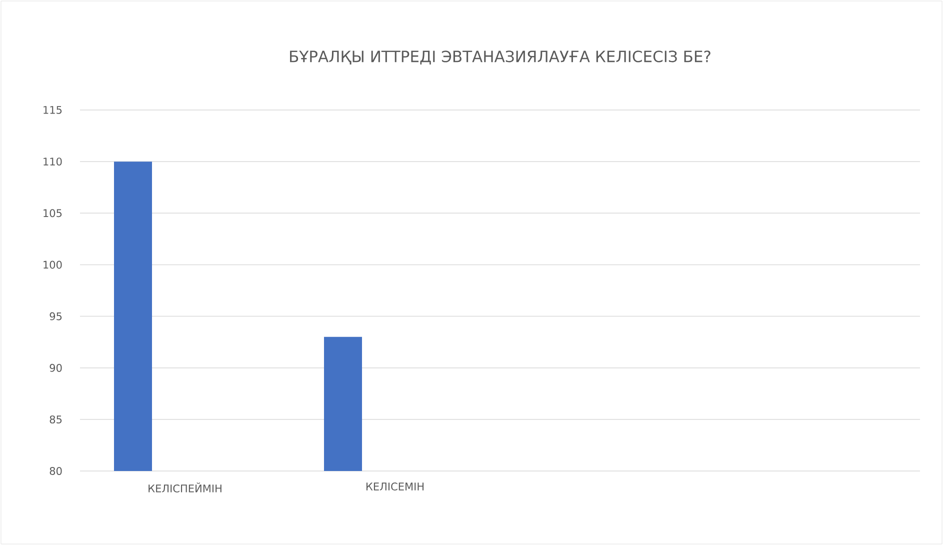 This screenshot has height=545, width=943. I want to click on y-tick-label: 95, so click(56, 316).